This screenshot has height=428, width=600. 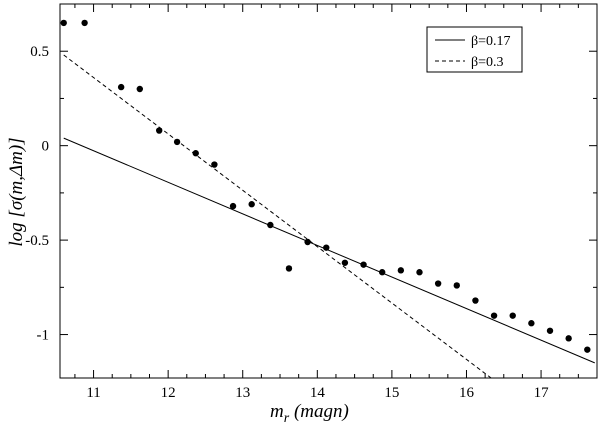 I want to click on y-tick-label: -1, so click(x=43, y=336).